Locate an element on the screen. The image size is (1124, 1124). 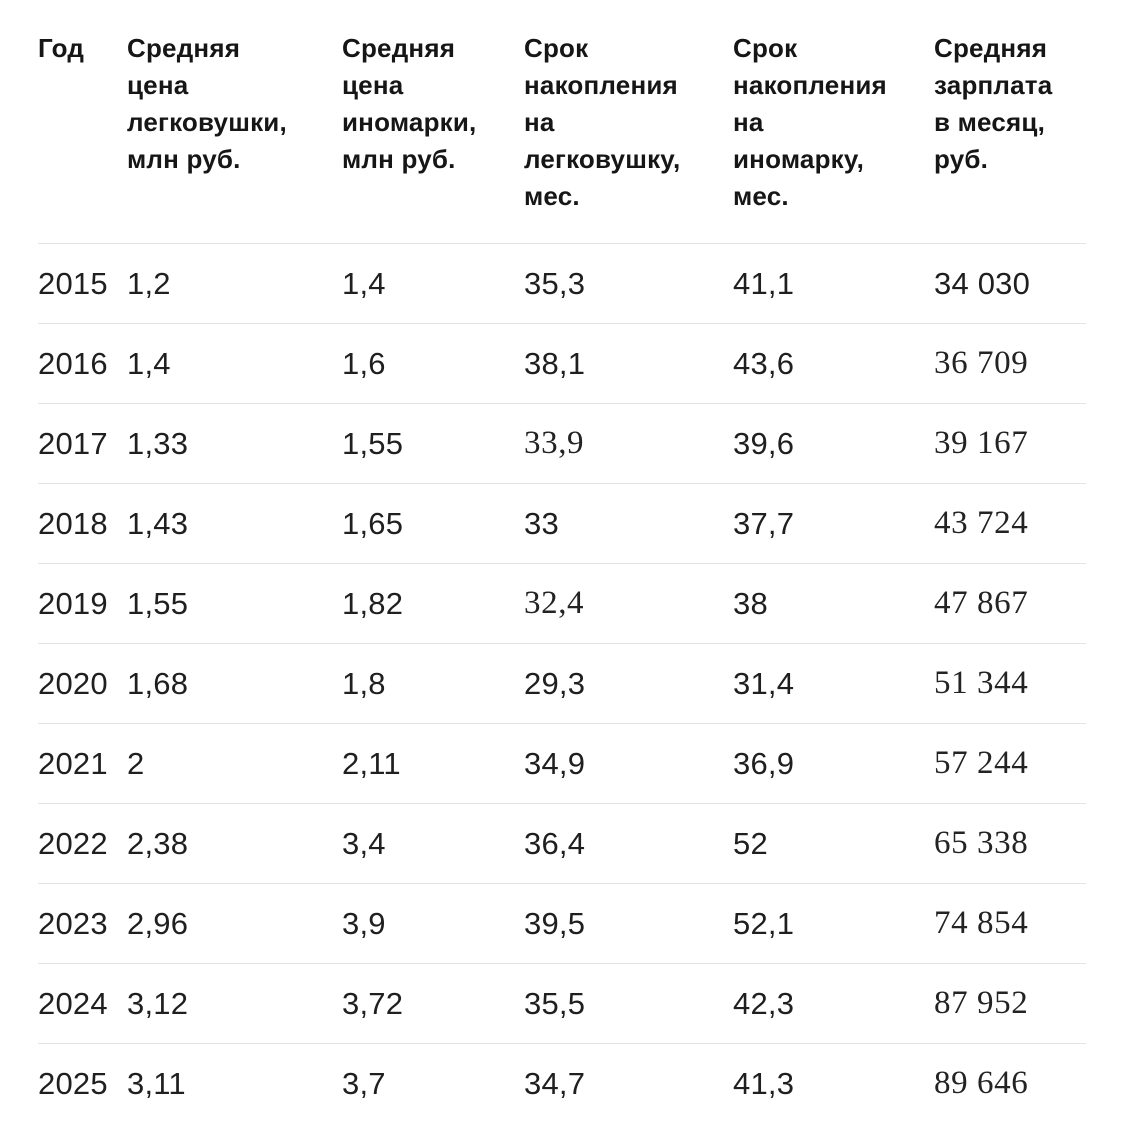
cell-foreign_price: 1,82 is located at coordinates (433, 603).